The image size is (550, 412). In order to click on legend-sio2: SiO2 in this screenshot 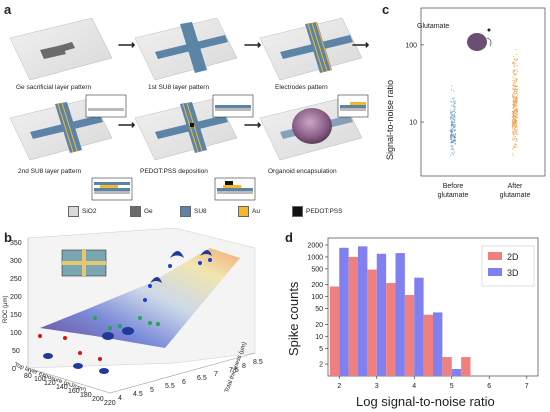, I will do `click(82, 211)`.